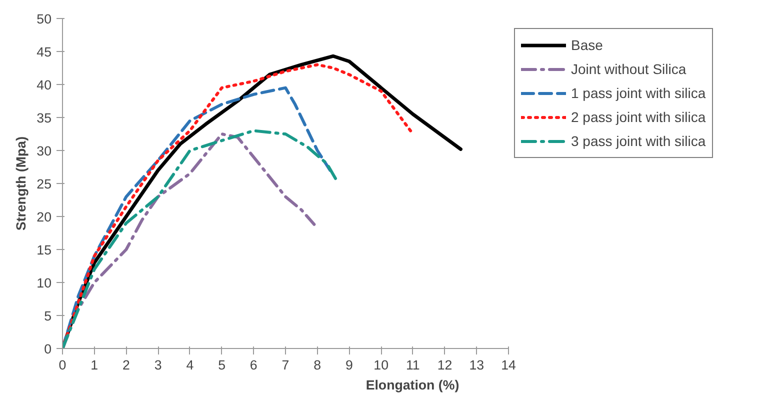  Describe the element at coordinates (190, 365) in the screenshot. I see `x-tick-label: 4` at that location.